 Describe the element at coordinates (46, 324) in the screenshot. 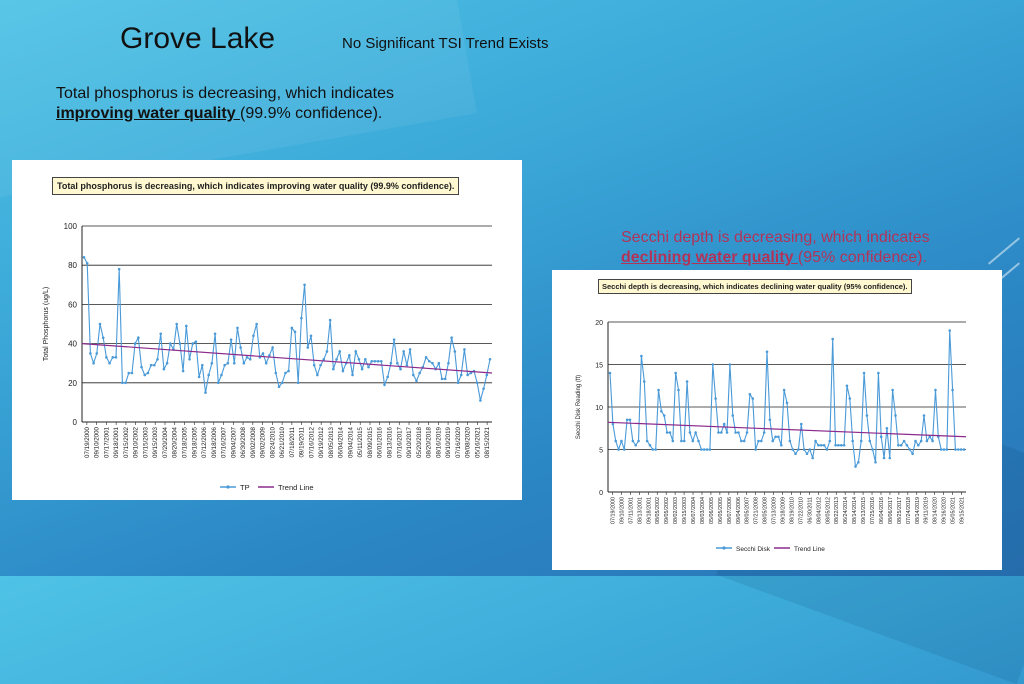

I see `tp-y-axis-label: Total Phosphorus (ug/L)` at that location.